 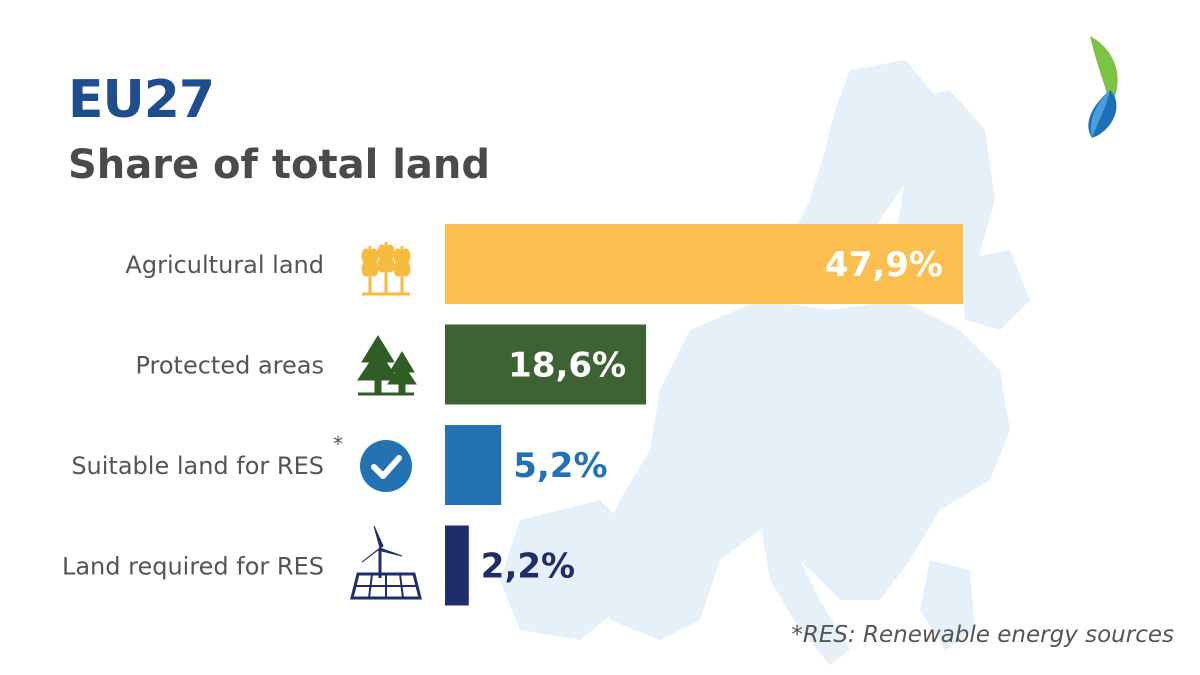 What do you see at coordinates (141, 100) in the screenshot?
I see `page-title: EU27` at bounding box center [141, 100].